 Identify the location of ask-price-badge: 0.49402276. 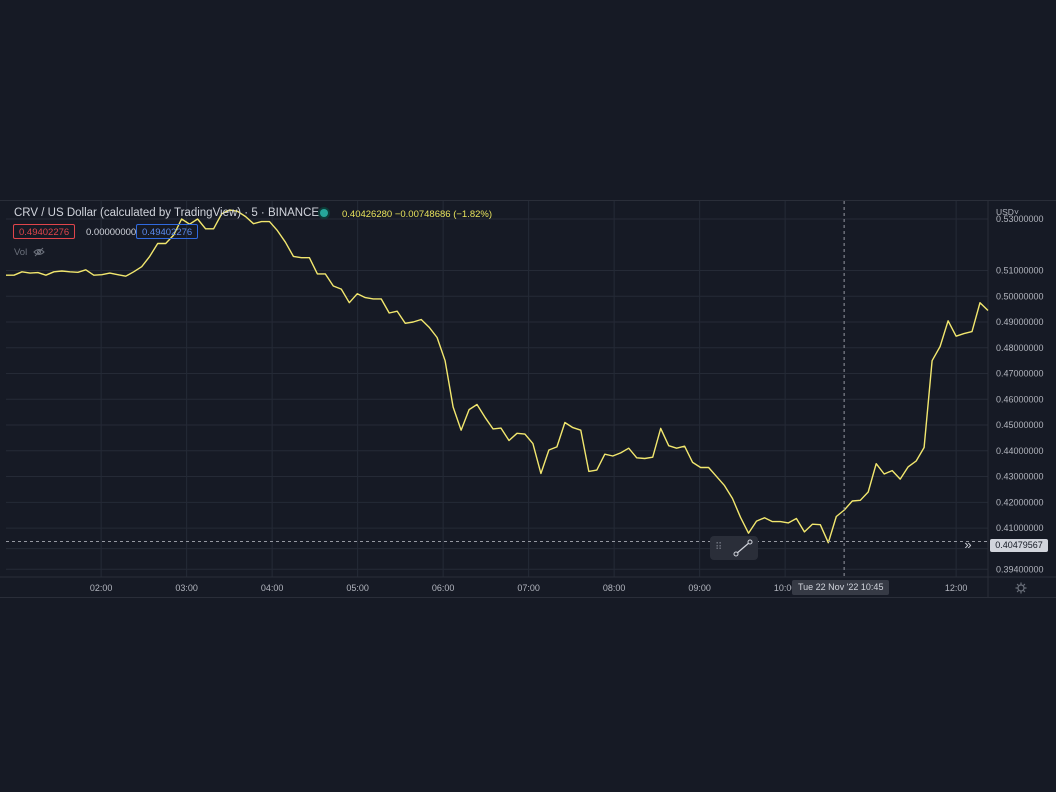
(167, 231).